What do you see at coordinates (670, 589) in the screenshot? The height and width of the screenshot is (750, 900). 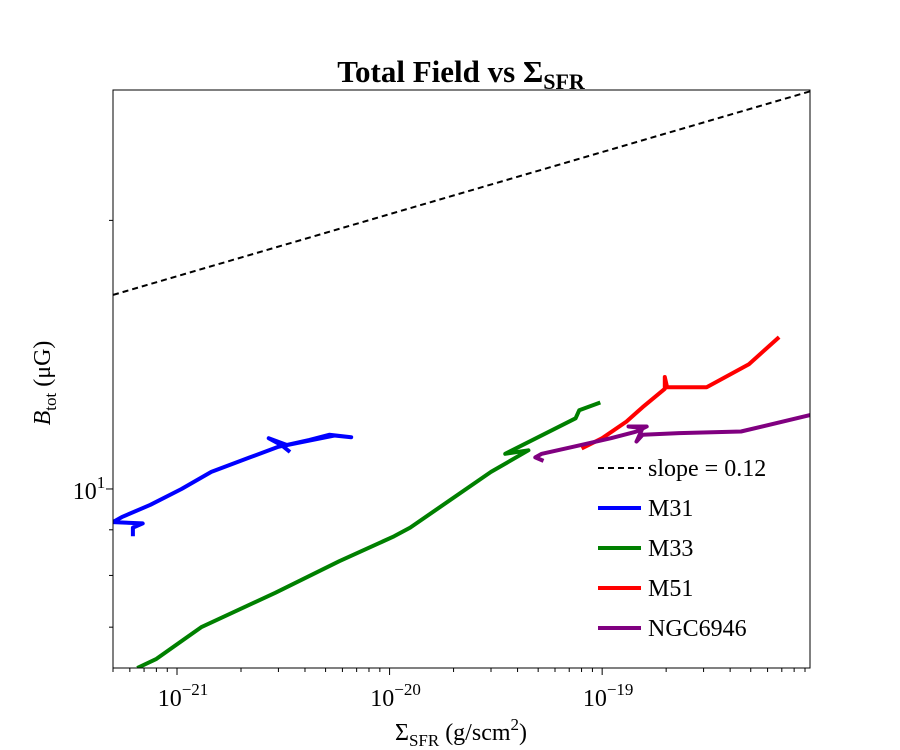 I see `legend-label: M51` at bounding box center [670, 589].